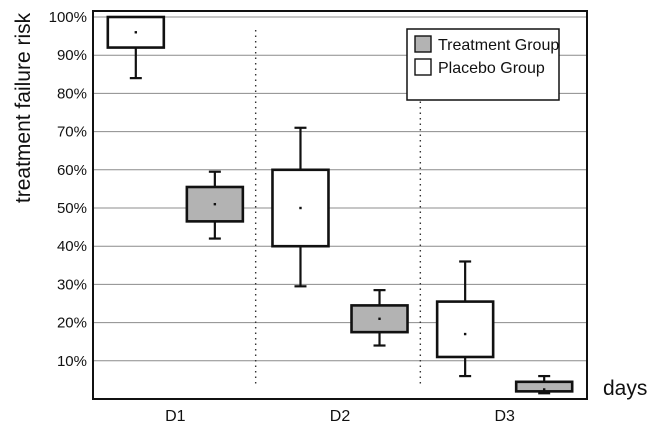  I want to click on legend-label: Treatment Group, so click(498, 45).